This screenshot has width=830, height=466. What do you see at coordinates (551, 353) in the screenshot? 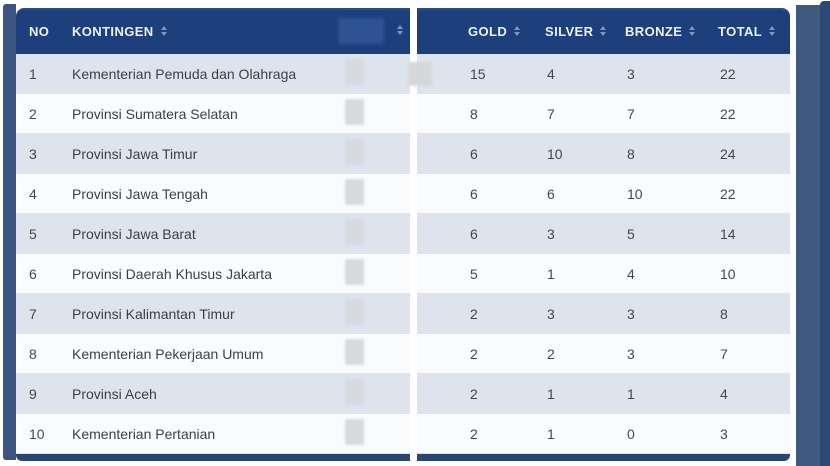
I see `row-silver-count: 2` at bounding box center [551, 353].